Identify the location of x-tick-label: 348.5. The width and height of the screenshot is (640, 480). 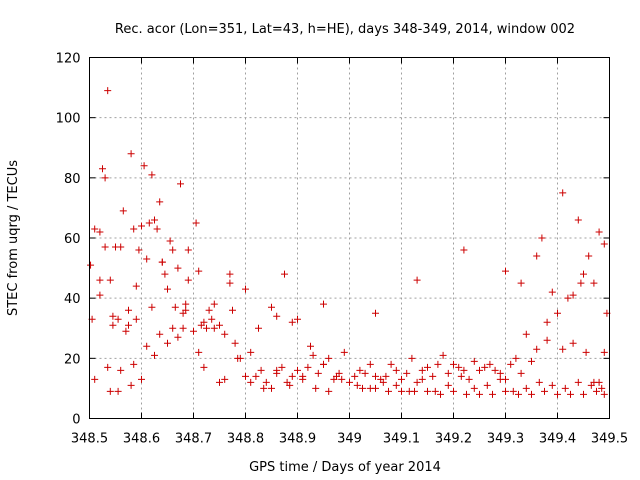
(89, 439).